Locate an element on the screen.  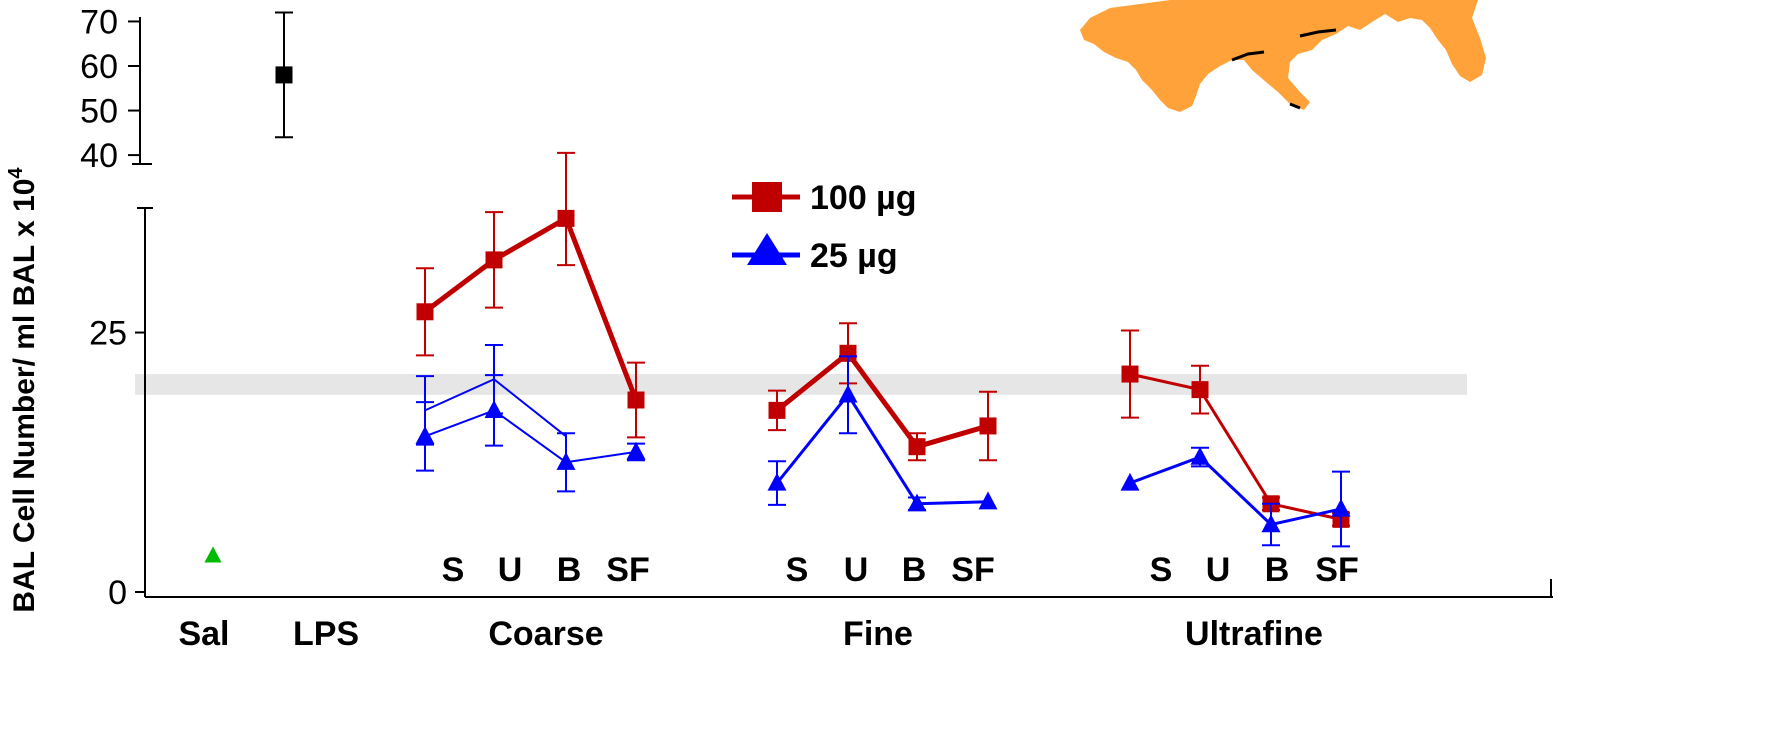
orange-map-shape is located at coordinates (1283, 56).